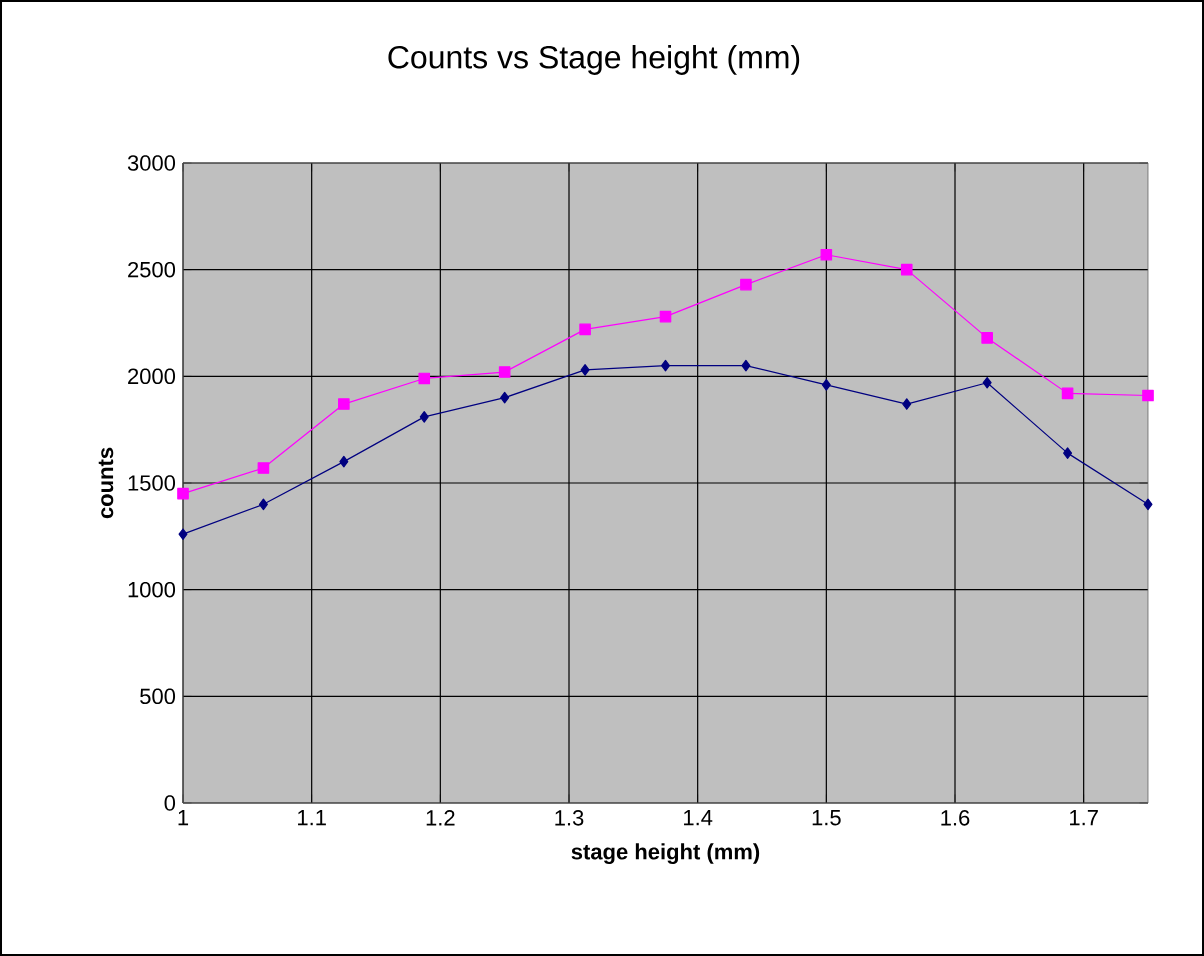  What do you see at coordinates (665, 853) in the screenshot?
I see `x-axis-title: stage height (mm)` at bounding box center [665, 853].